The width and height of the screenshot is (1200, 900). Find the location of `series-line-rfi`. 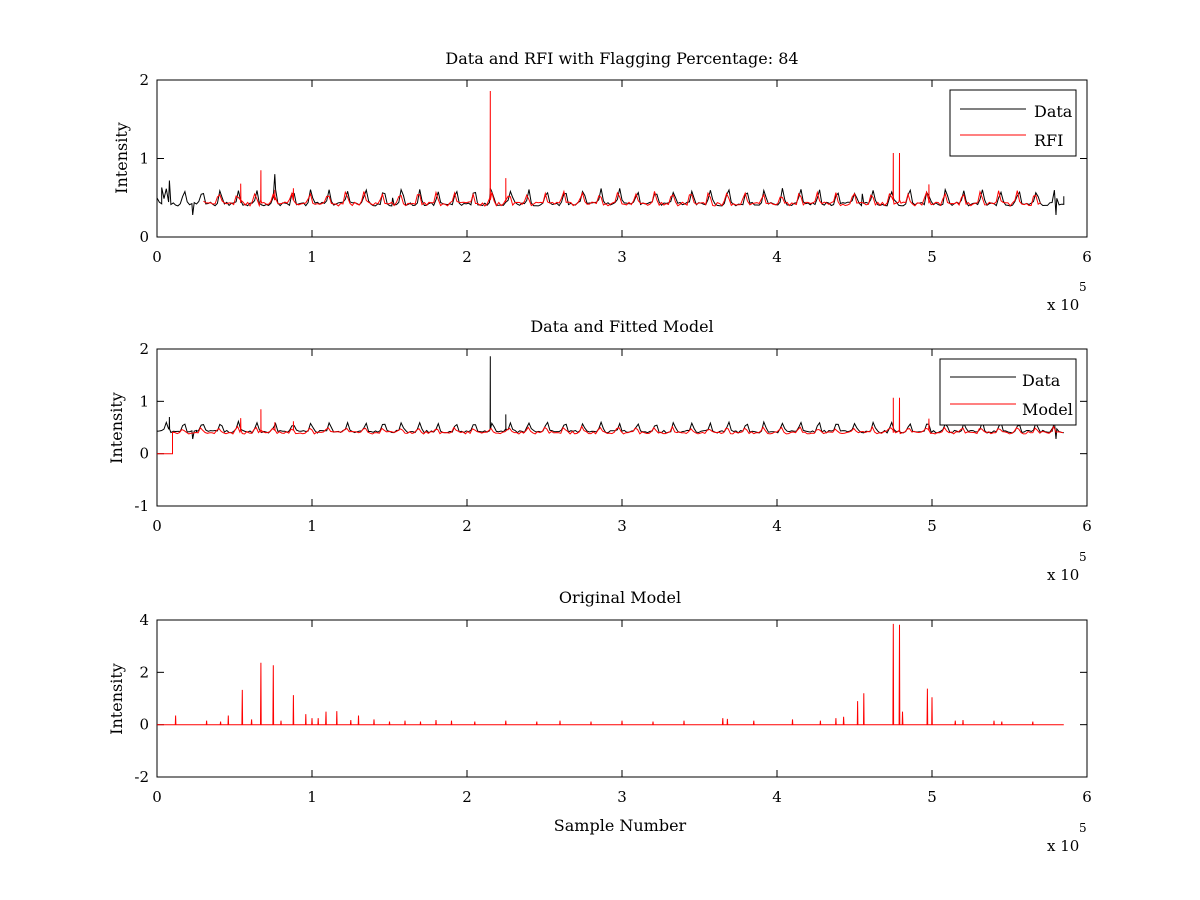

series-line-rfi is located at coordinates (622, 149).